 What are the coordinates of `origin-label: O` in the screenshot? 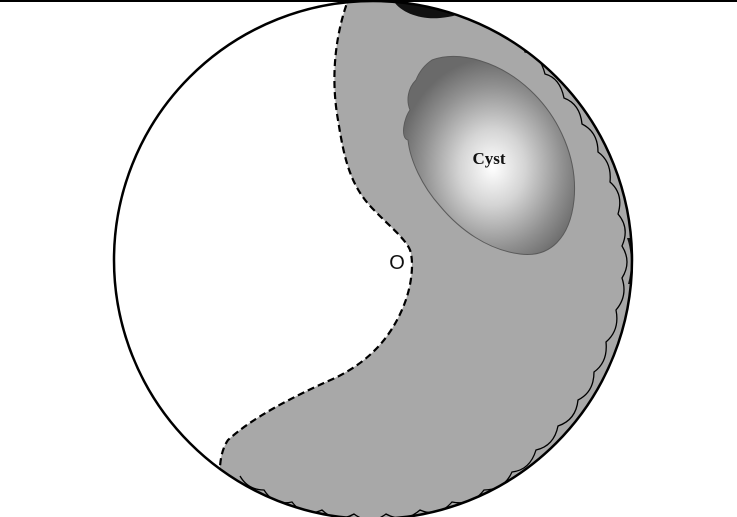 It's located at (397, 263).